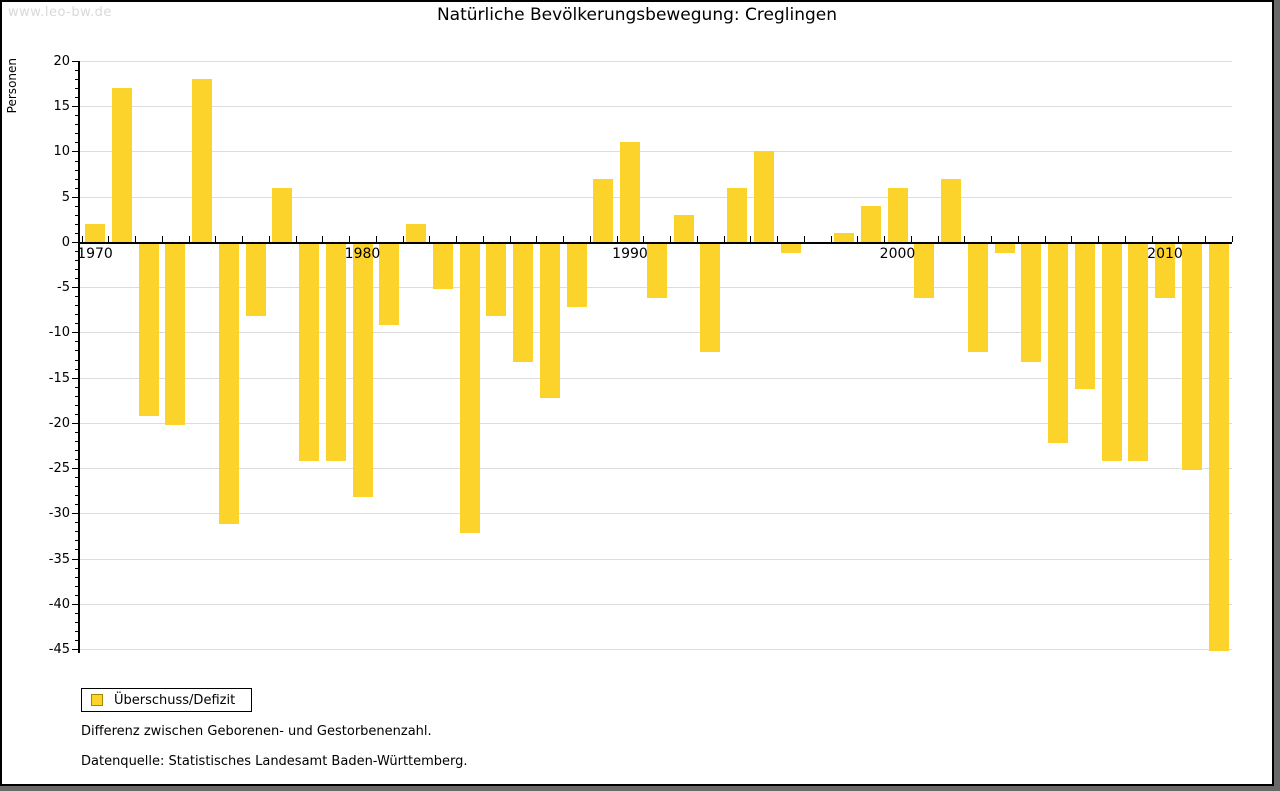  What do you see at coordinates (603, 211) in the screenshot?
I see `bar-1989` at bounding box center [603, 211].